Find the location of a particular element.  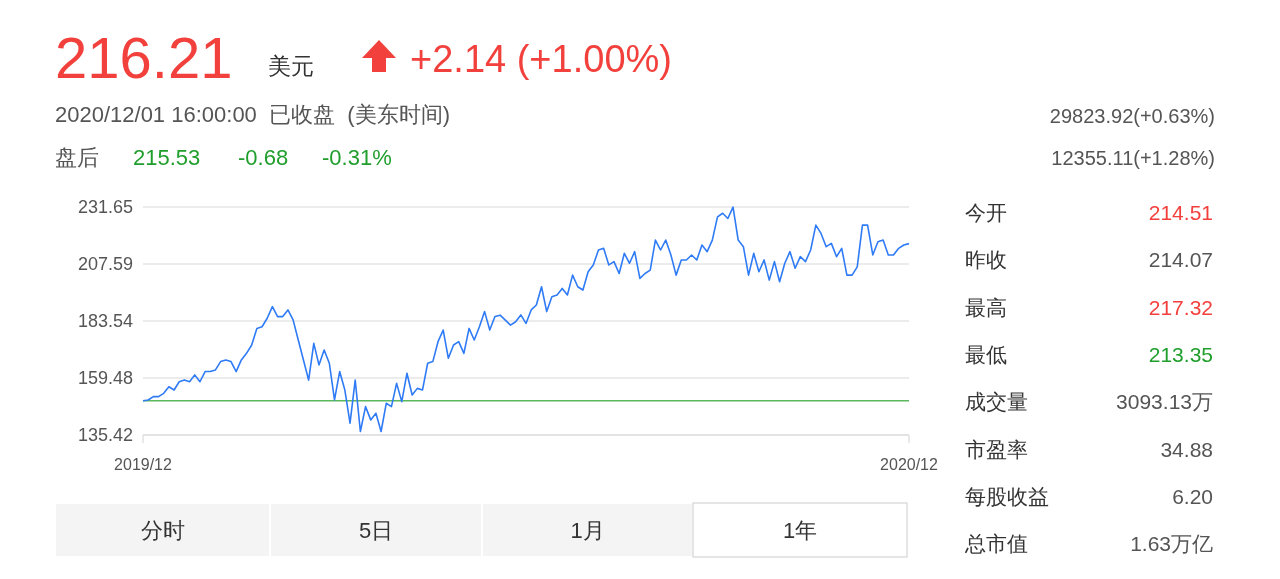

text: 5日 is located at coordinates (376, 530).